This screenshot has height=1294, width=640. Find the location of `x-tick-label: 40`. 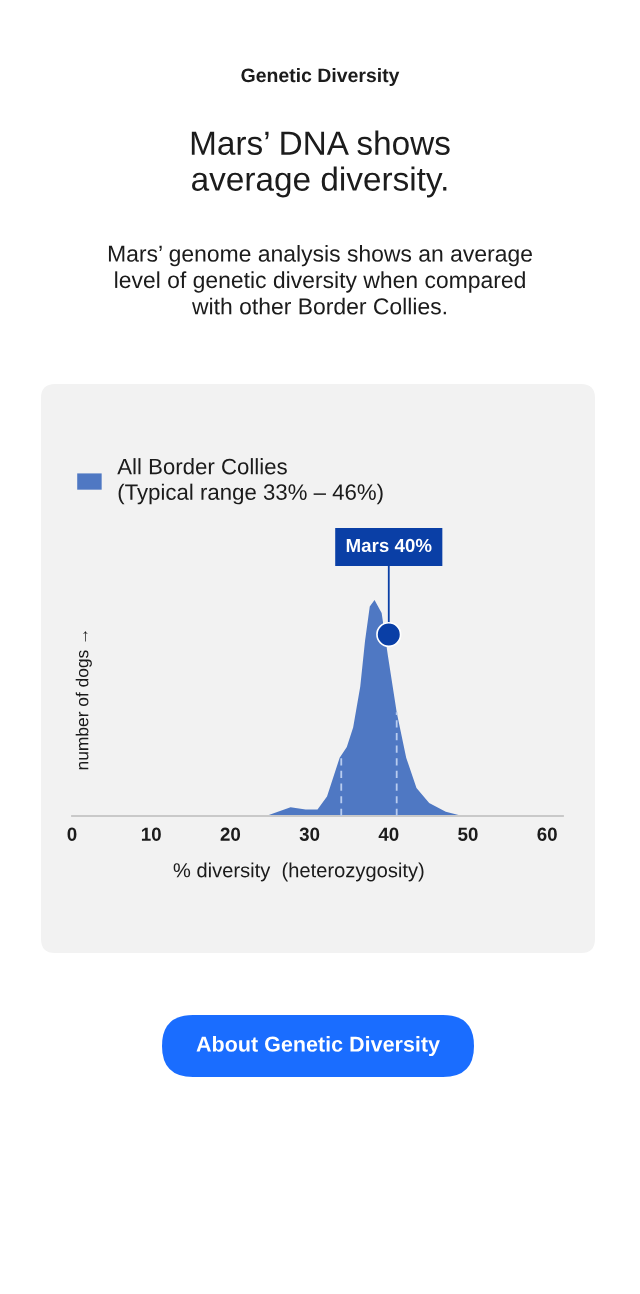

x-tick-label: 40 is located at coordinates (388, 834).